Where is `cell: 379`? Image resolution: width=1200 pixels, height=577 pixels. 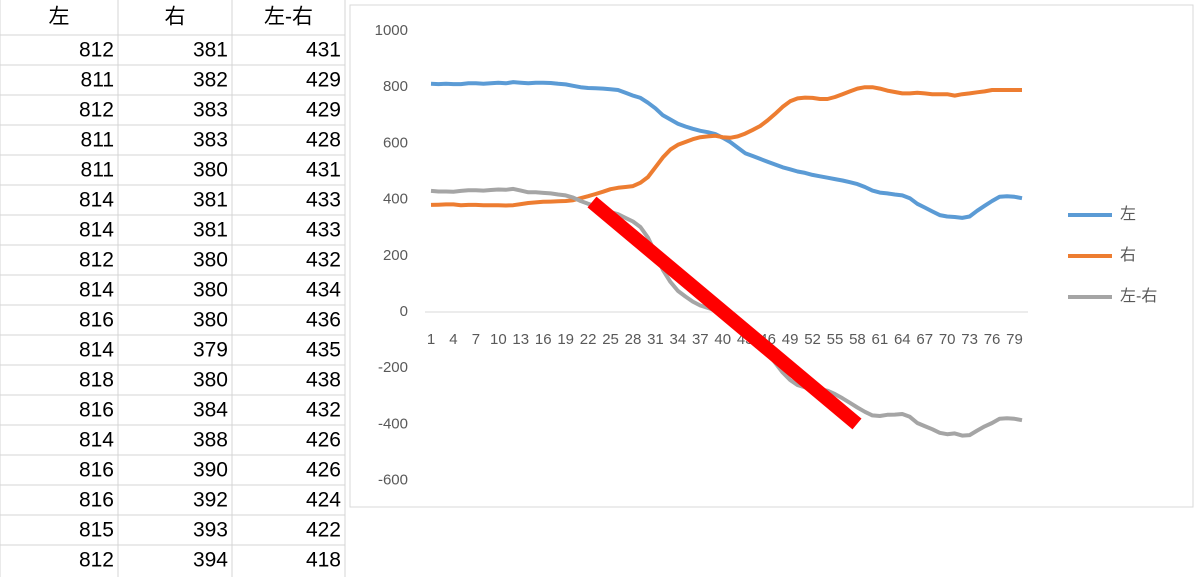 cell: 379 is located at coordinates (210, 350).